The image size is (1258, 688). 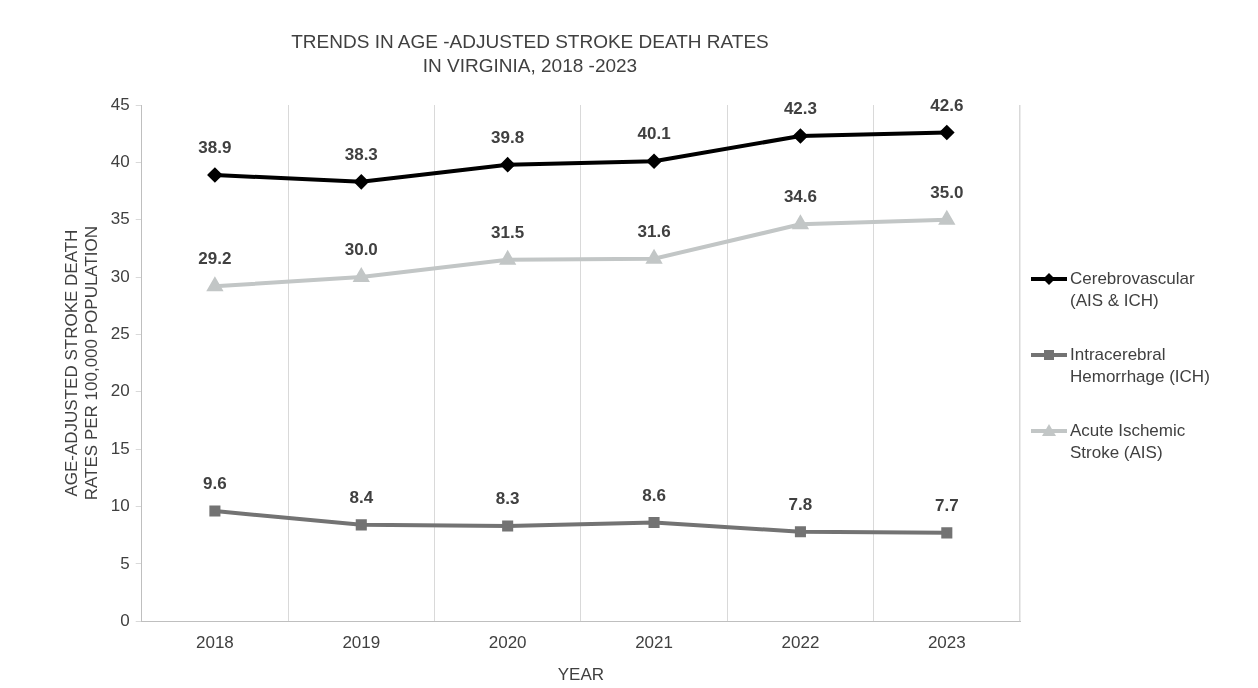 What do you see at coordinates (215, 148) in the screenshot?
I see `data-label: 38.9` at bounding box center [215, 148].